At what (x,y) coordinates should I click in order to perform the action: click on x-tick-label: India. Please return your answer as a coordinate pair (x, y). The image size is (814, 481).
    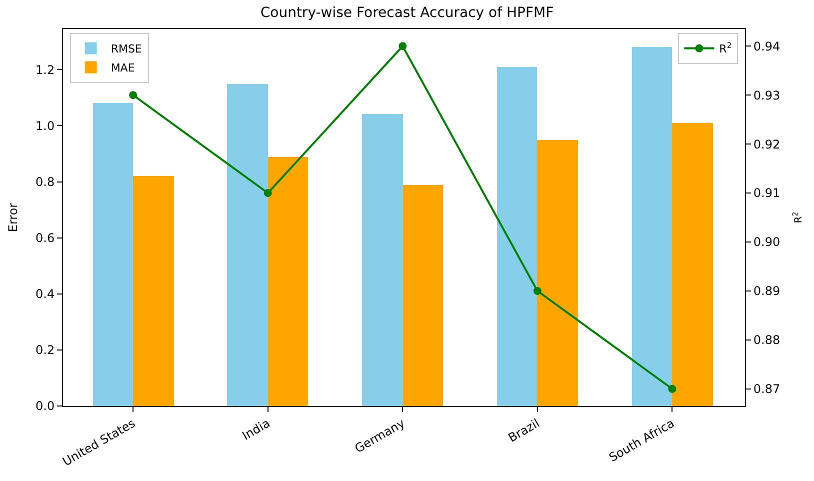
    Looking at the image, I should click on (256, 429).